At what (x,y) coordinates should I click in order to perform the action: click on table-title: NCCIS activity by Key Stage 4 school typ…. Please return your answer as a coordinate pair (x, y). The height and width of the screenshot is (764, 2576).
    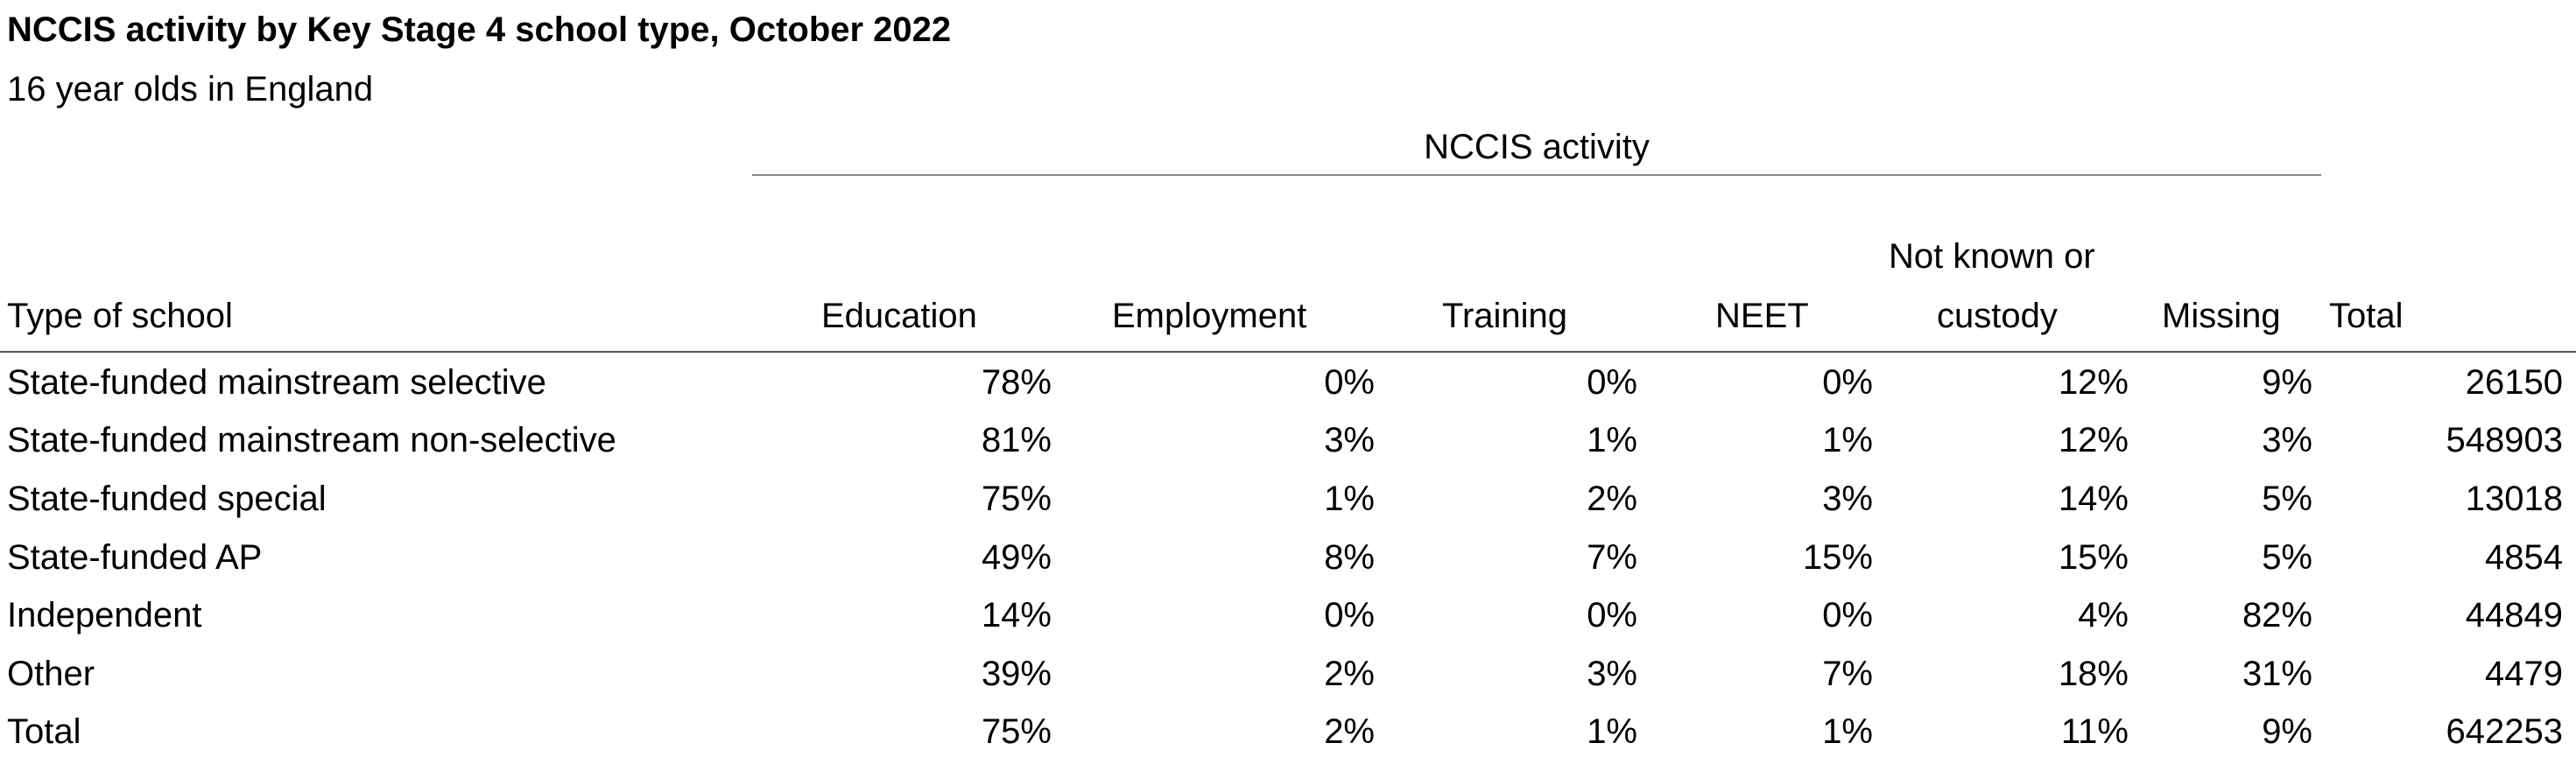
    Looking at the image, I should click on (479, 30).